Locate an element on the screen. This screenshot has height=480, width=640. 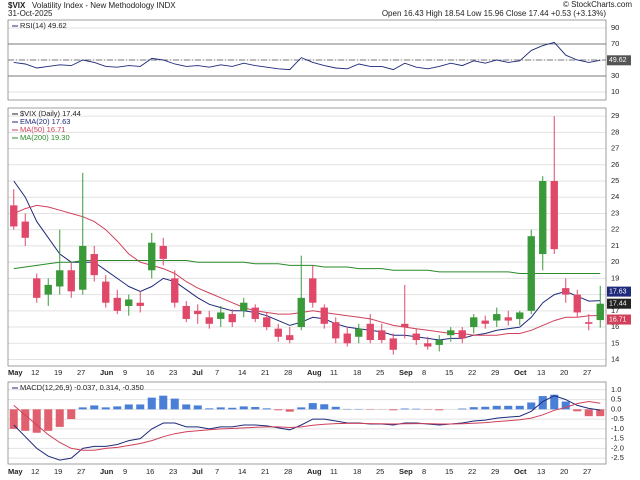
x-tick-label: 9 is located at coordinates (125, 372).